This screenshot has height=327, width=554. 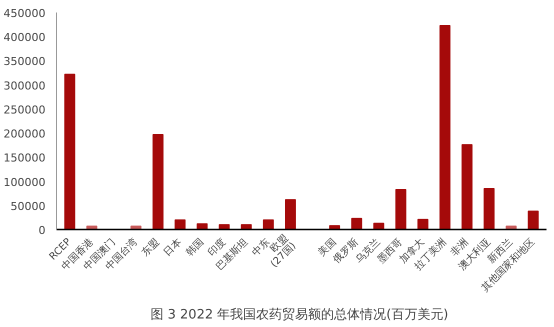 I want to click on y-tick-label: 50000, so click(x=28, y=206).